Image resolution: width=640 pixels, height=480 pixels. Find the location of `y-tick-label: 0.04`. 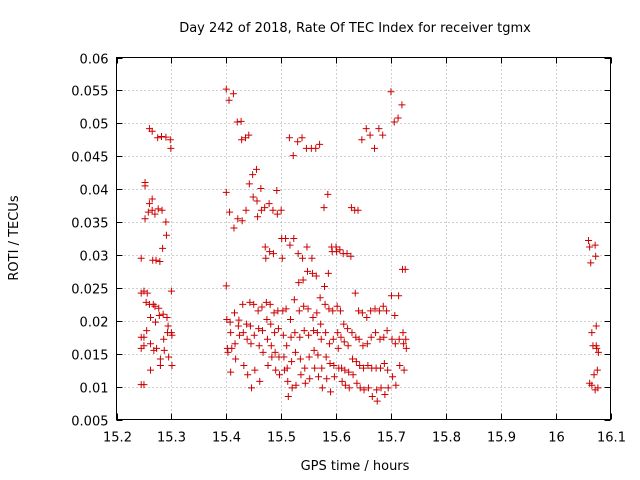

y-tick-label: 0.04 is located at coordinates (94, 191).